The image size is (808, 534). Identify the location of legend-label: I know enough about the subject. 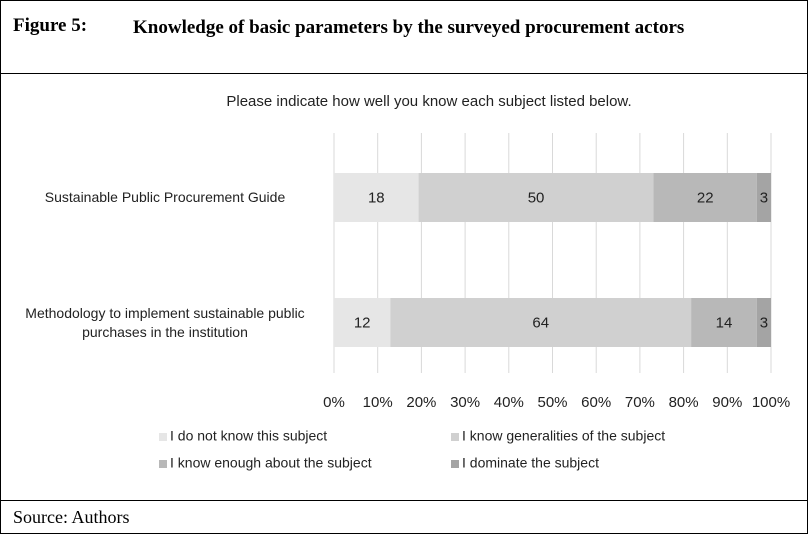
(271, 463).